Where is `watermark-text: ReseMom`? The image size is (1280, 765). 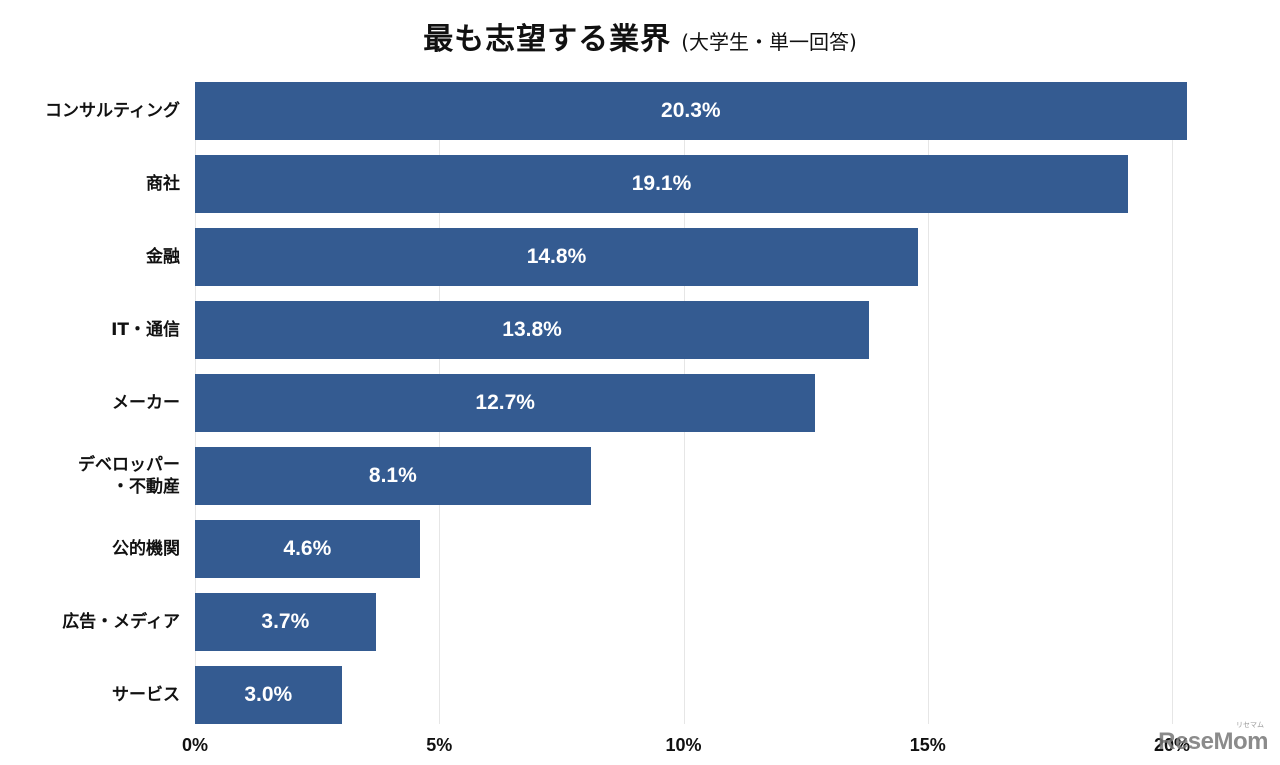 watermark-text: ReseMom is located at coordinates (1213, 741).